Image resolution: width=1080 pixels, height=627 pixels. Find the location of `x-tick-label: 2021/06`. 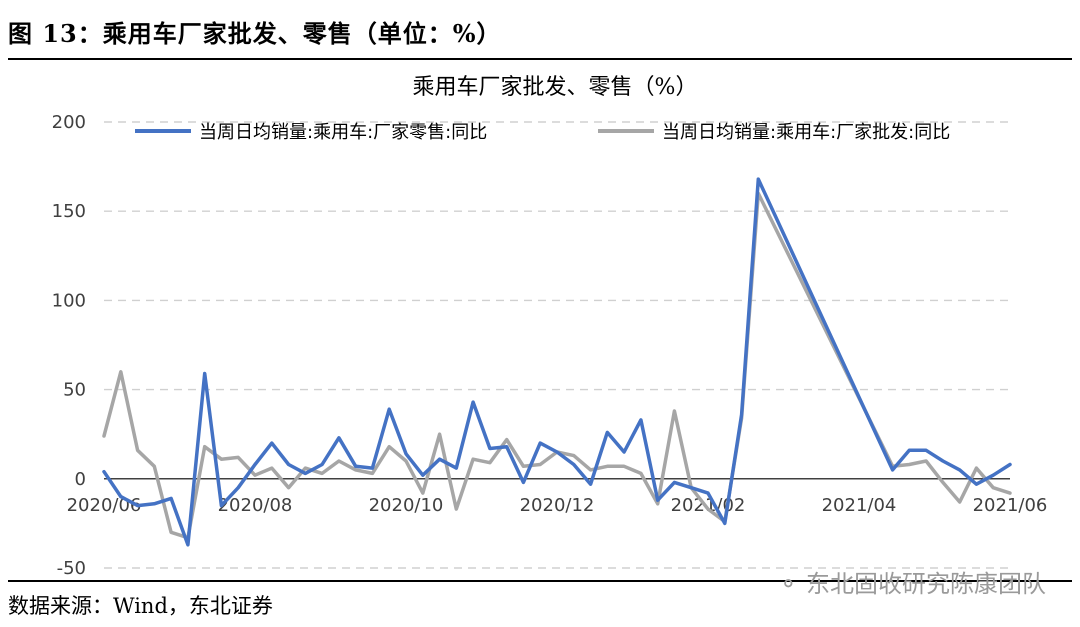

x-tick-label: 2021/06 is located at coordinates (1010, 505).